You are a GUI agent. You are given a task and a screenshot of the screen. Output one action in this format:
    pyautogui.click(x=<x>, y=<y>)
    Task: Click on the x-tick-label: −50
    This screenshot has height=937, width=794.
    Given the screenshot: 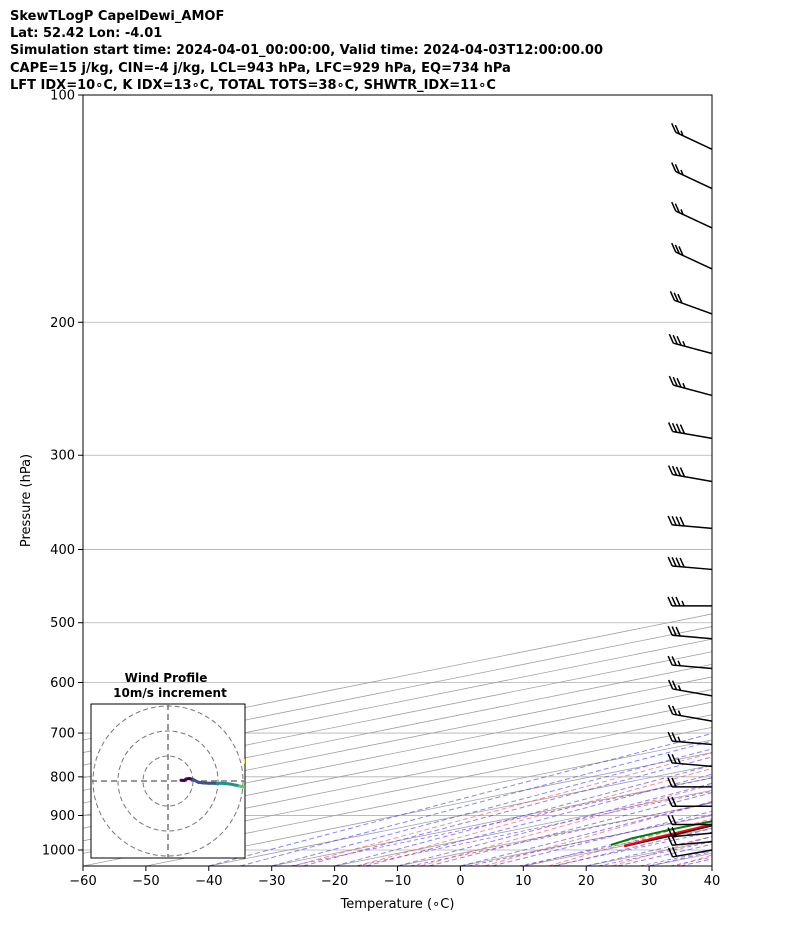 What is the action you would take?
    pyautogui.click(x=145, y=881)
    